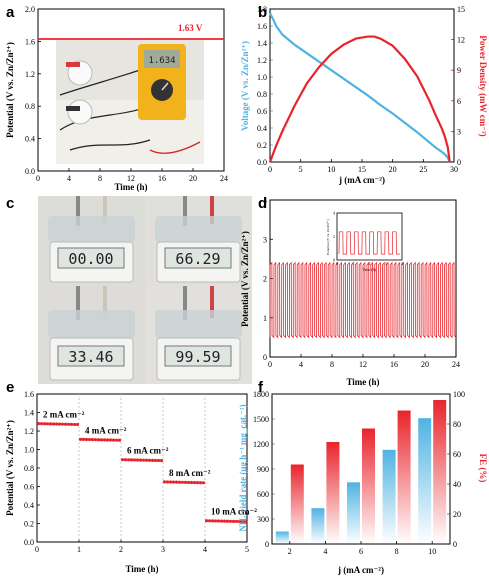 This screenshot has width=489, height=583. Describe the element at coordinates (10, 387) in the screenshot. I see `panel-label-e: e` at that location.